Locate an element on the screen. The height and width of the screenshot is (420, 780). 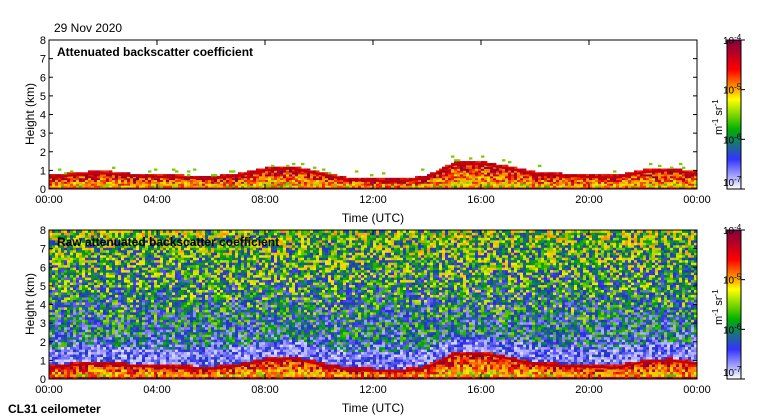
x-tick-label: 12:00 is located at coordinates (373, 200).